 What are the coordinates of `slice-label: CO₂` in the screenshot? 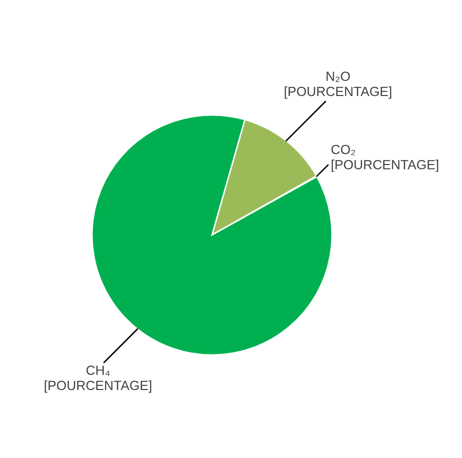 It's located at (343, 150).